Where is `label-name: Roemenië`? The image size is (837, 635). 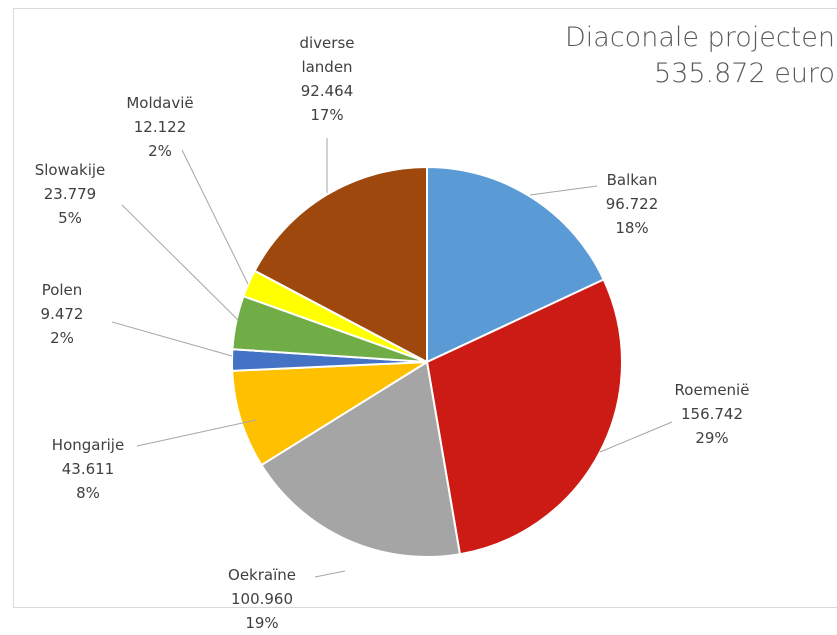 label-name: Roemenië is located at coordinates (712, 390).